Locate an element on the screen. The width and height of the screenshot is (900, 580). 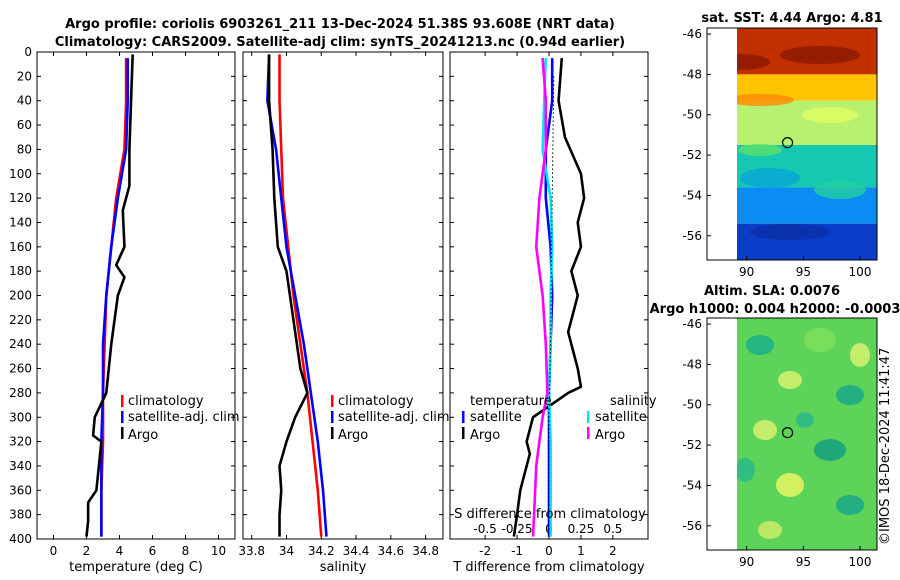
temperature-legend: climatology satellite-adj. clim Argo is located at coordinates (180, 418).